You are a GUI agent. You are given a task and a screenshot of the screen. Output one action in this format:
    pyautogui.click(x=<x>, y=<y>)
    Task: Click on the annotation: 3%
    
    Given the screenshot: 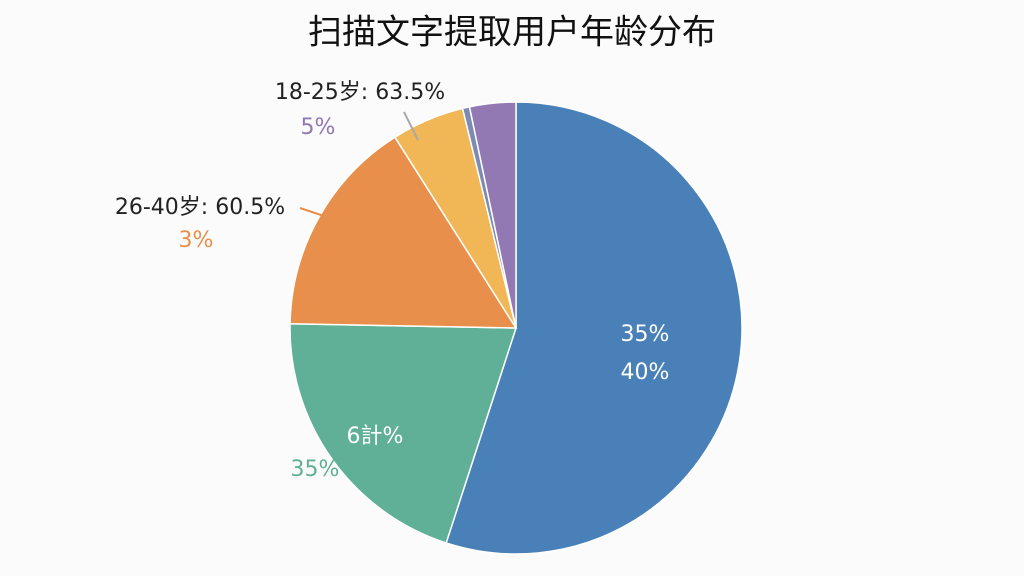 What is the action you would take?
    pyautogui.click(x=196, y=240)
    